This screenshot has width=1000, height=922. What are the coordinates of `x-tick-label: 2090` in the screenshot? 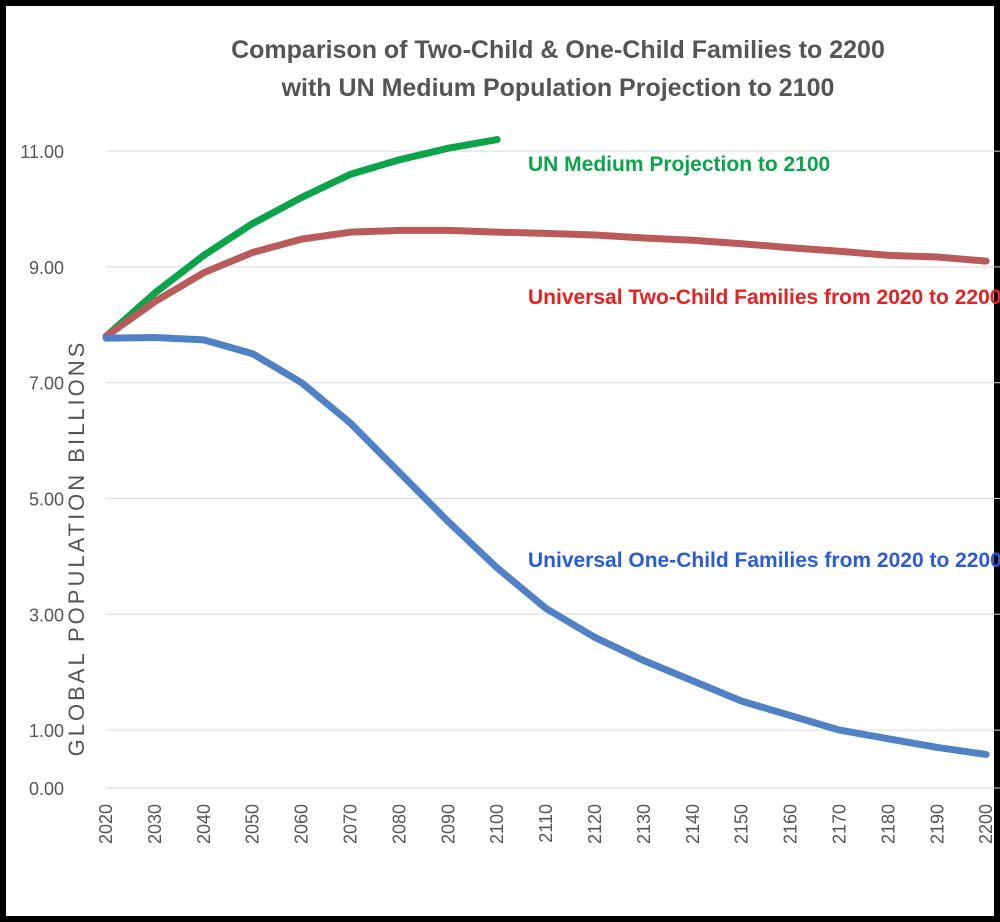 It's located at (448, 824).